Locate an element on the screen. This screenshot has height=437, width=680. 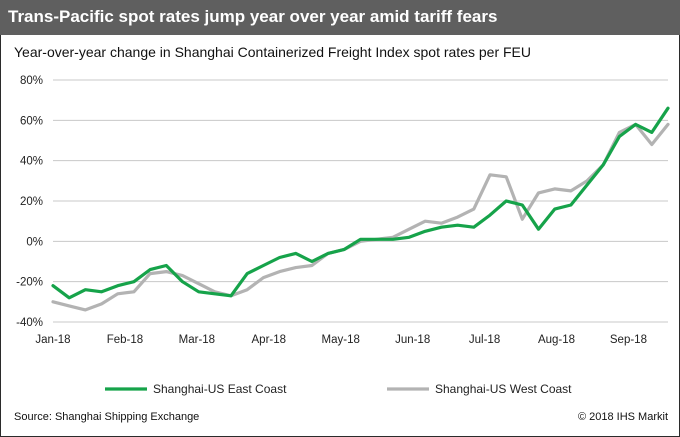
copyright-note: © 2018 IHS Markit is located at coordinates (622, 417).